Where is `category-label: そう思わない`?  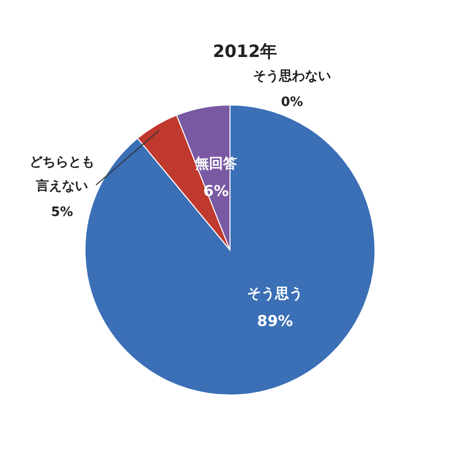 category-label: そう思わない is located at coordinates (292, 76).